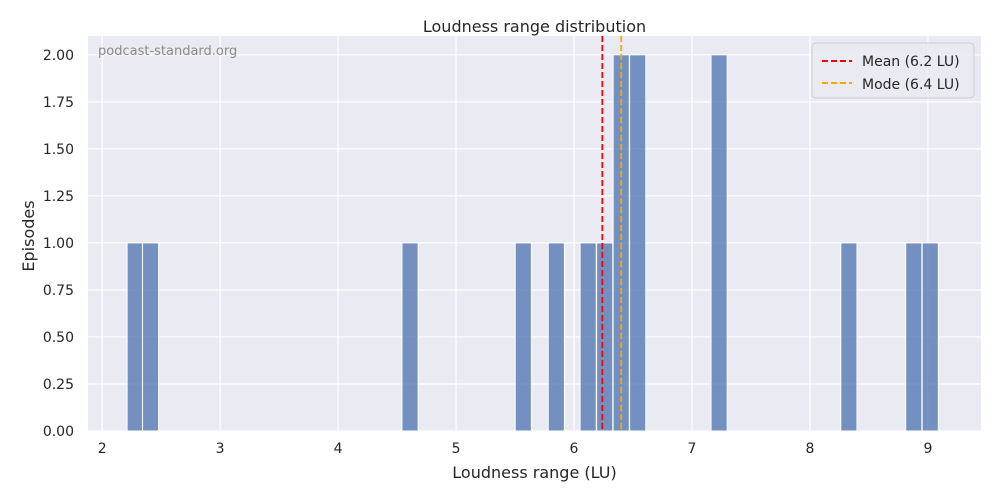 The image size is (1000, 500). Describe the element at coordinates (338, 449) in the screenshot. I see `x-tick-label: 4` at that location.